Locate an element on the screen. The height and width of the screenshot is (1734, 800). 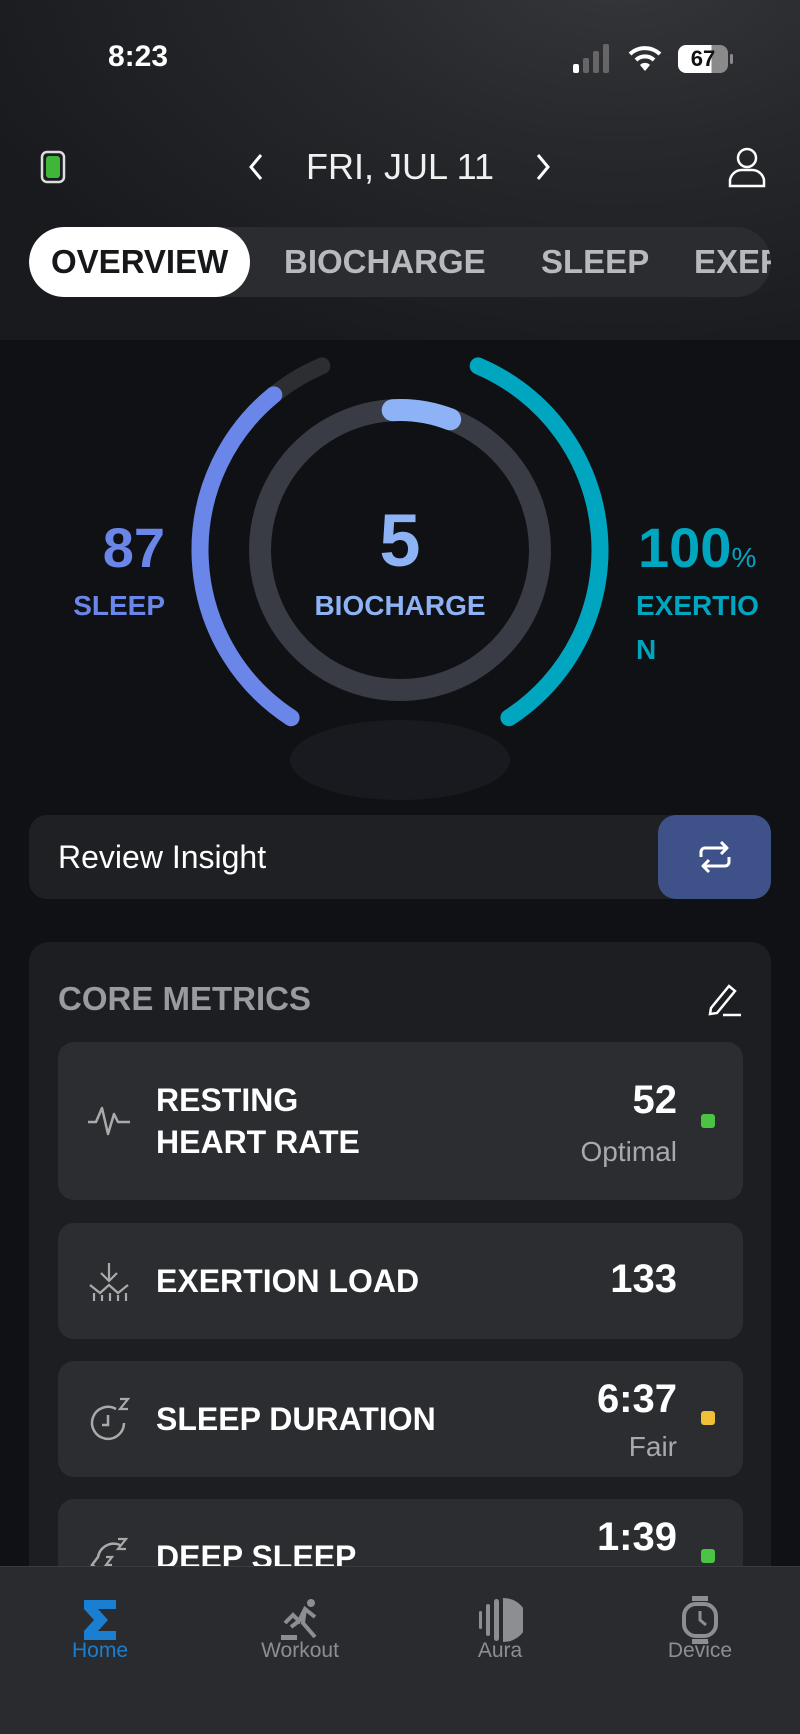
review-insight-label: Review Insight is located at coordinates (162, 857).